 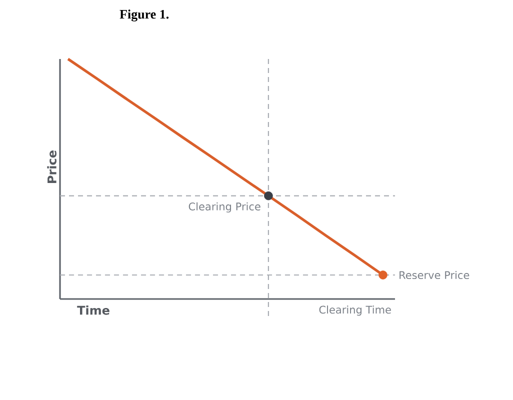 What do you see at coordinates (435, 275) in the screenshot?
I see `ref-line-label: Reserve Price` at bounding box center [435, 275].